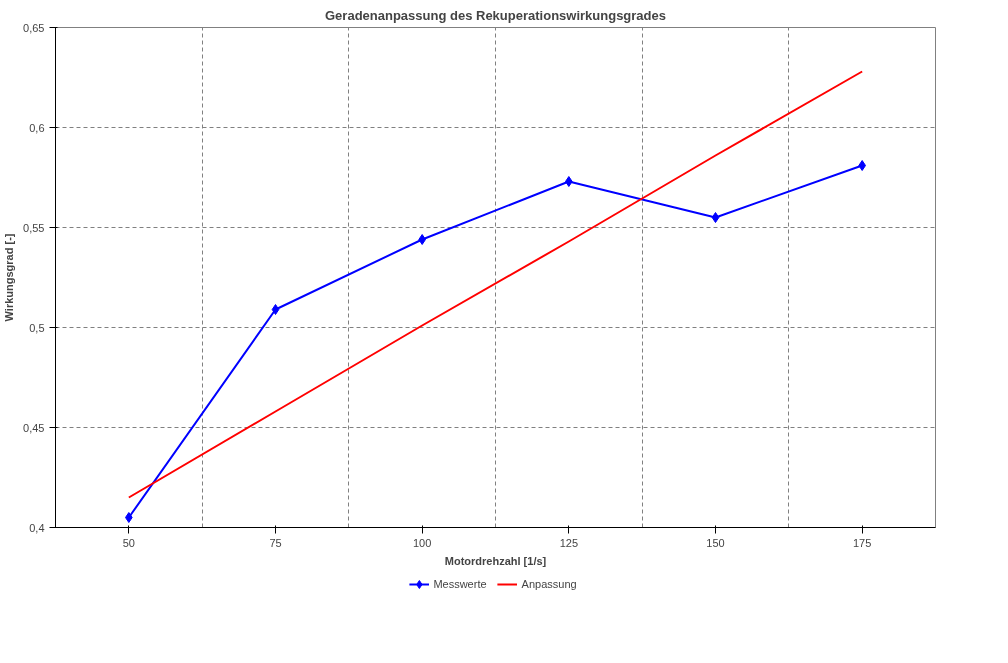 The height and width of the screenshot is (663, 1008). Describe the element at coordinates (37, 327) in the screenshot. I see `y-tick-label: 0,5` at that location.